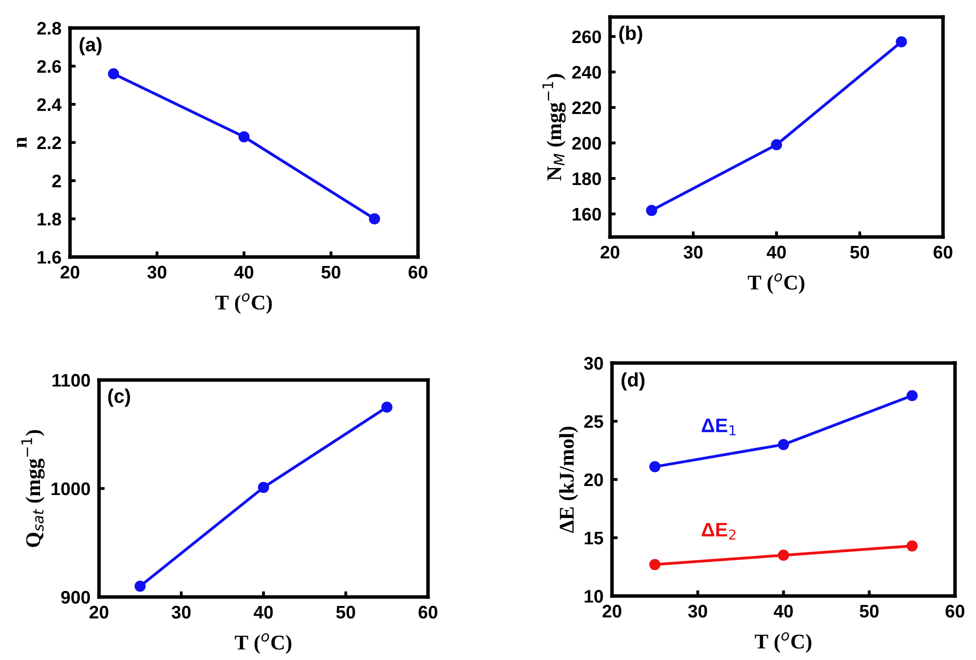 The width and height of the screenshot is (976, 660). What do you see at coordinates (593, 596) in the screenshot?
I see `y-tick-label: 10` at bounding box center [593, 596].